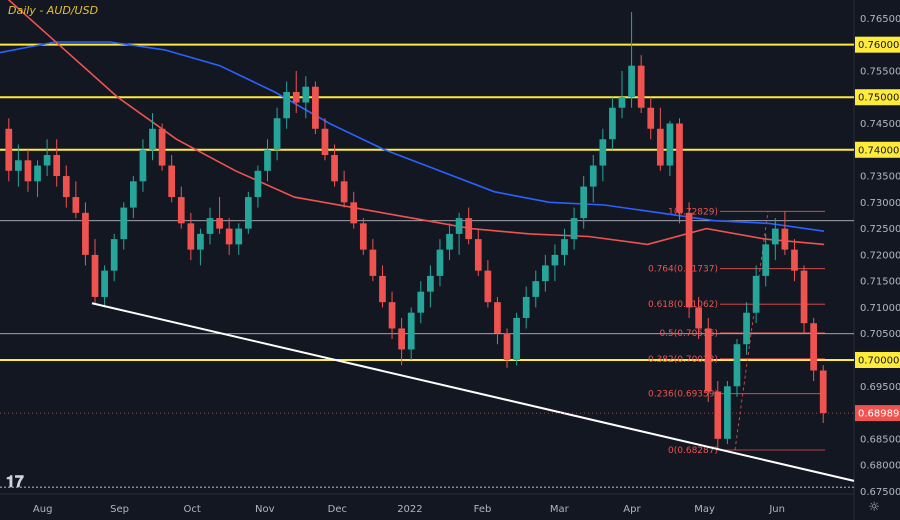 The width and height of the screenshot is (900, 520). I want to click on x-tick-label: Nov, so click(265, 509).